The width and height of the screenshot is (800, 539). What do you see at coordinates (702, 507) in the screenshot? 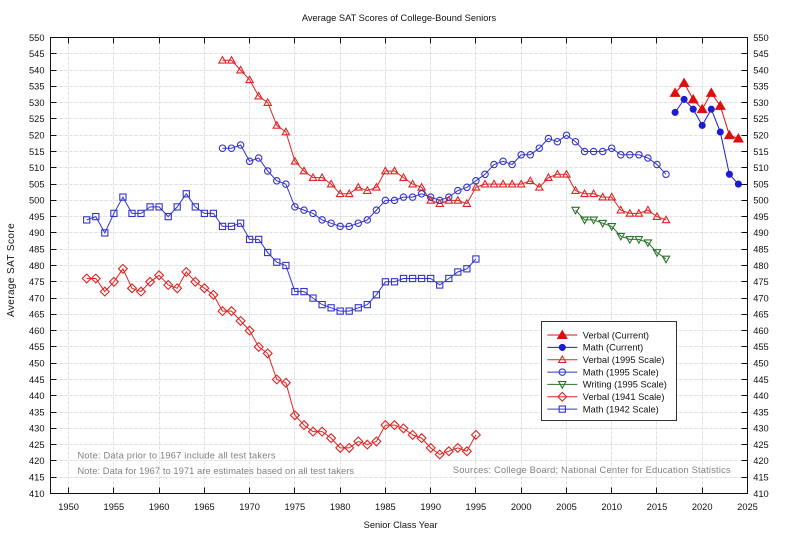
I see `svg-text: 2020` at bounding box center [702, 507].